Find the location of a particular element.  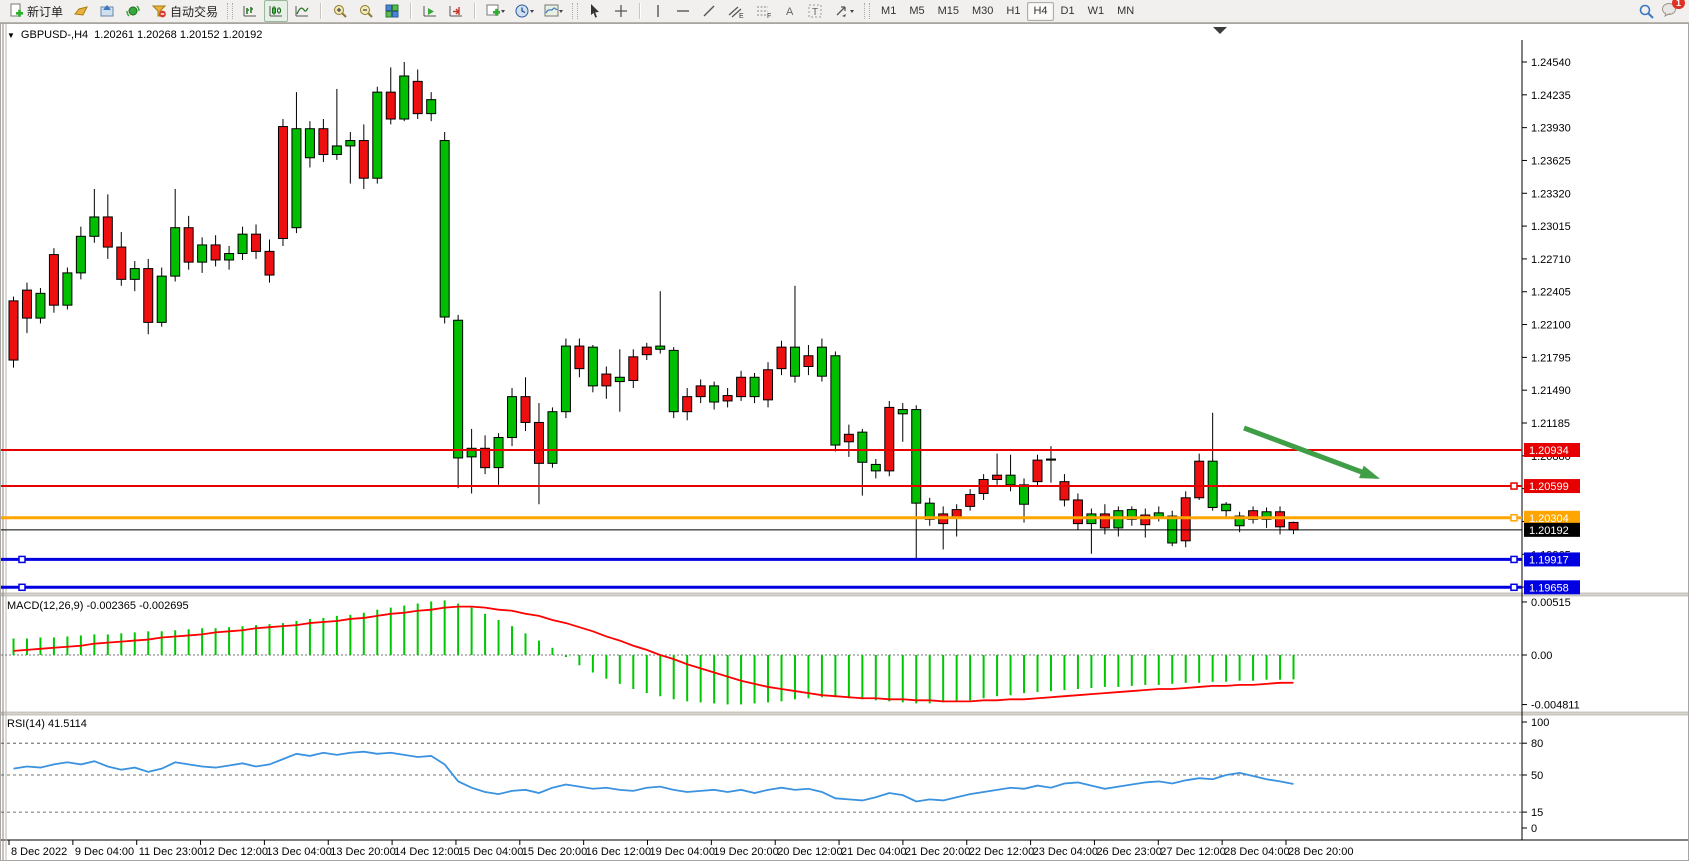

periods-button is located at coordinates (524, 11).